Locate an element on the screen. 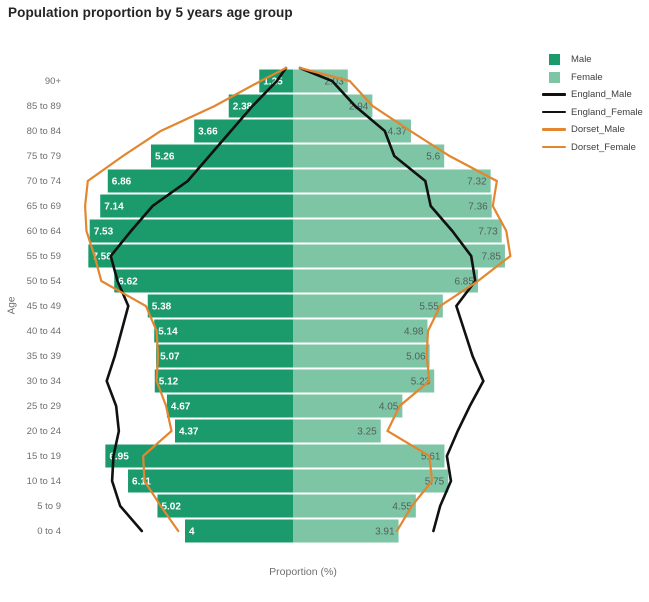 Image resolution: width=649 pixels, height=602 pixels. legend-item-england-female: England_Female is located at coordinates (592, 112).